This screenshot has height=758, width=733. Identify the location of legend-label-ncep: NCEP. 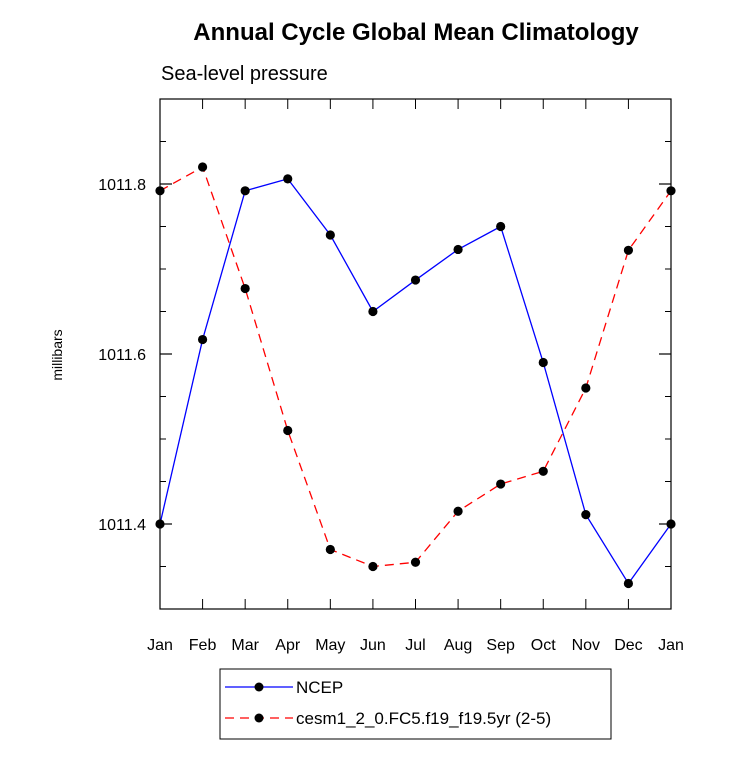
(319, 687).